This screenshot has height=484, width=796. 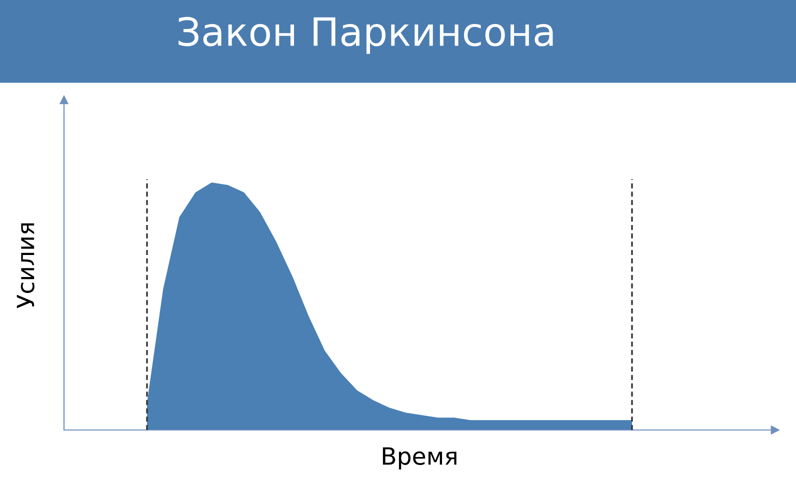 I want to click on y-axis-title: Усилия, so click(x=25, y=265).